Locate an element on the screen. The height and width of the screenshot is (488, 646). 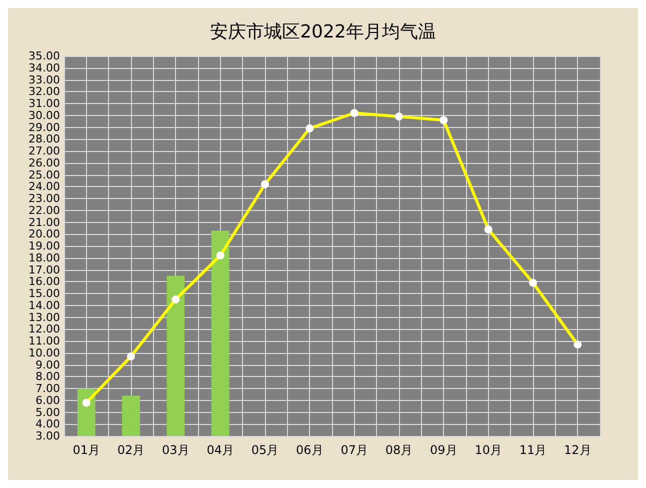
y-tick-label: 13.00 is located at coordinates (44, 317).